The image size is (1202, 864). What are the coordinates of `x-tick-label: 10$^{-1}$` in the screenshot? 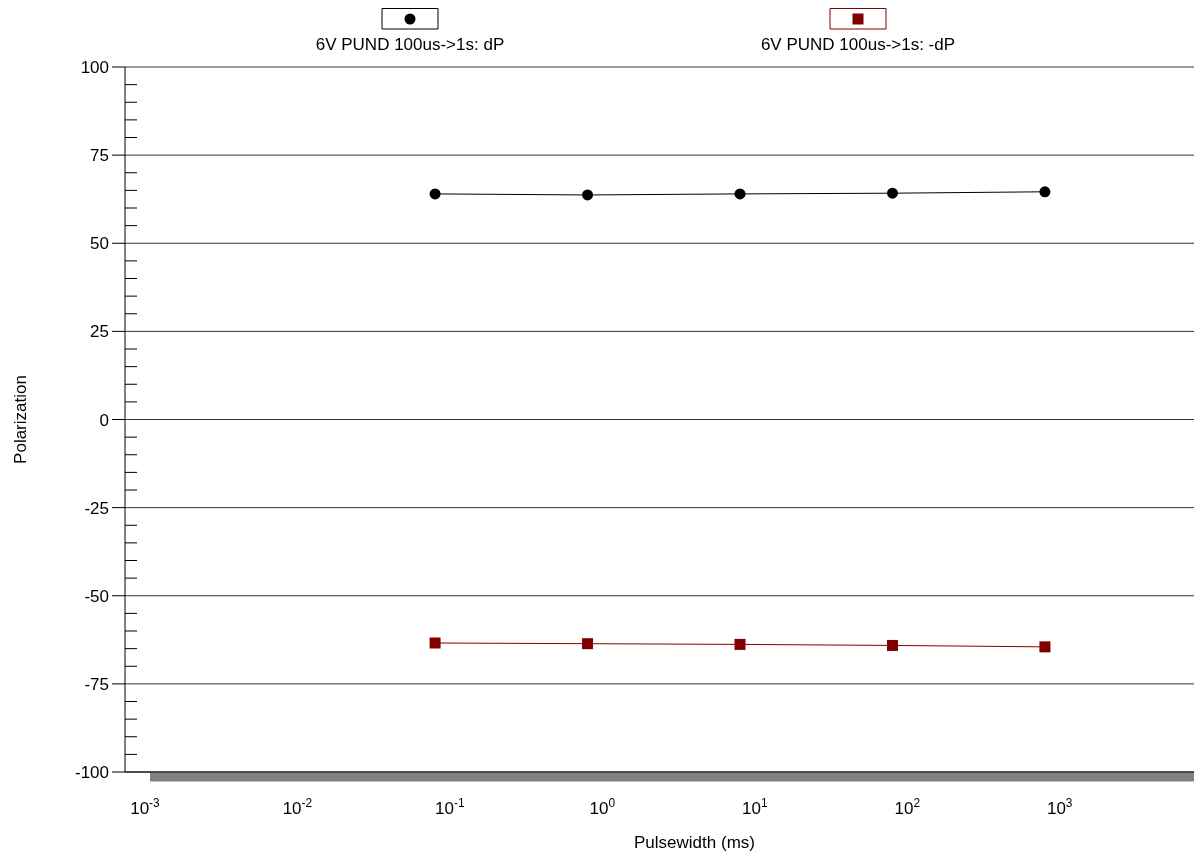 It's located at (450, 807).